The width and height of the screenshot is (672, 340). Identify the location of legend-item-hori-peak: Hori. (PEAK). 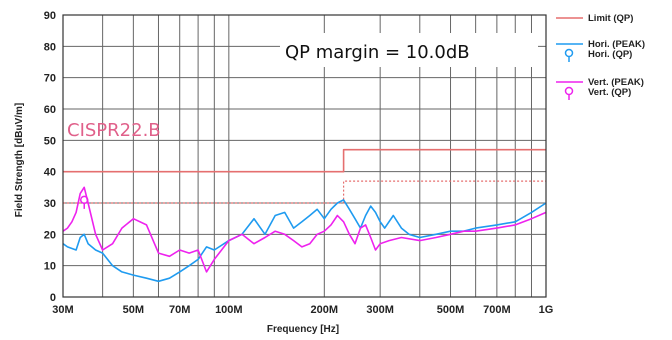
(600, 44).